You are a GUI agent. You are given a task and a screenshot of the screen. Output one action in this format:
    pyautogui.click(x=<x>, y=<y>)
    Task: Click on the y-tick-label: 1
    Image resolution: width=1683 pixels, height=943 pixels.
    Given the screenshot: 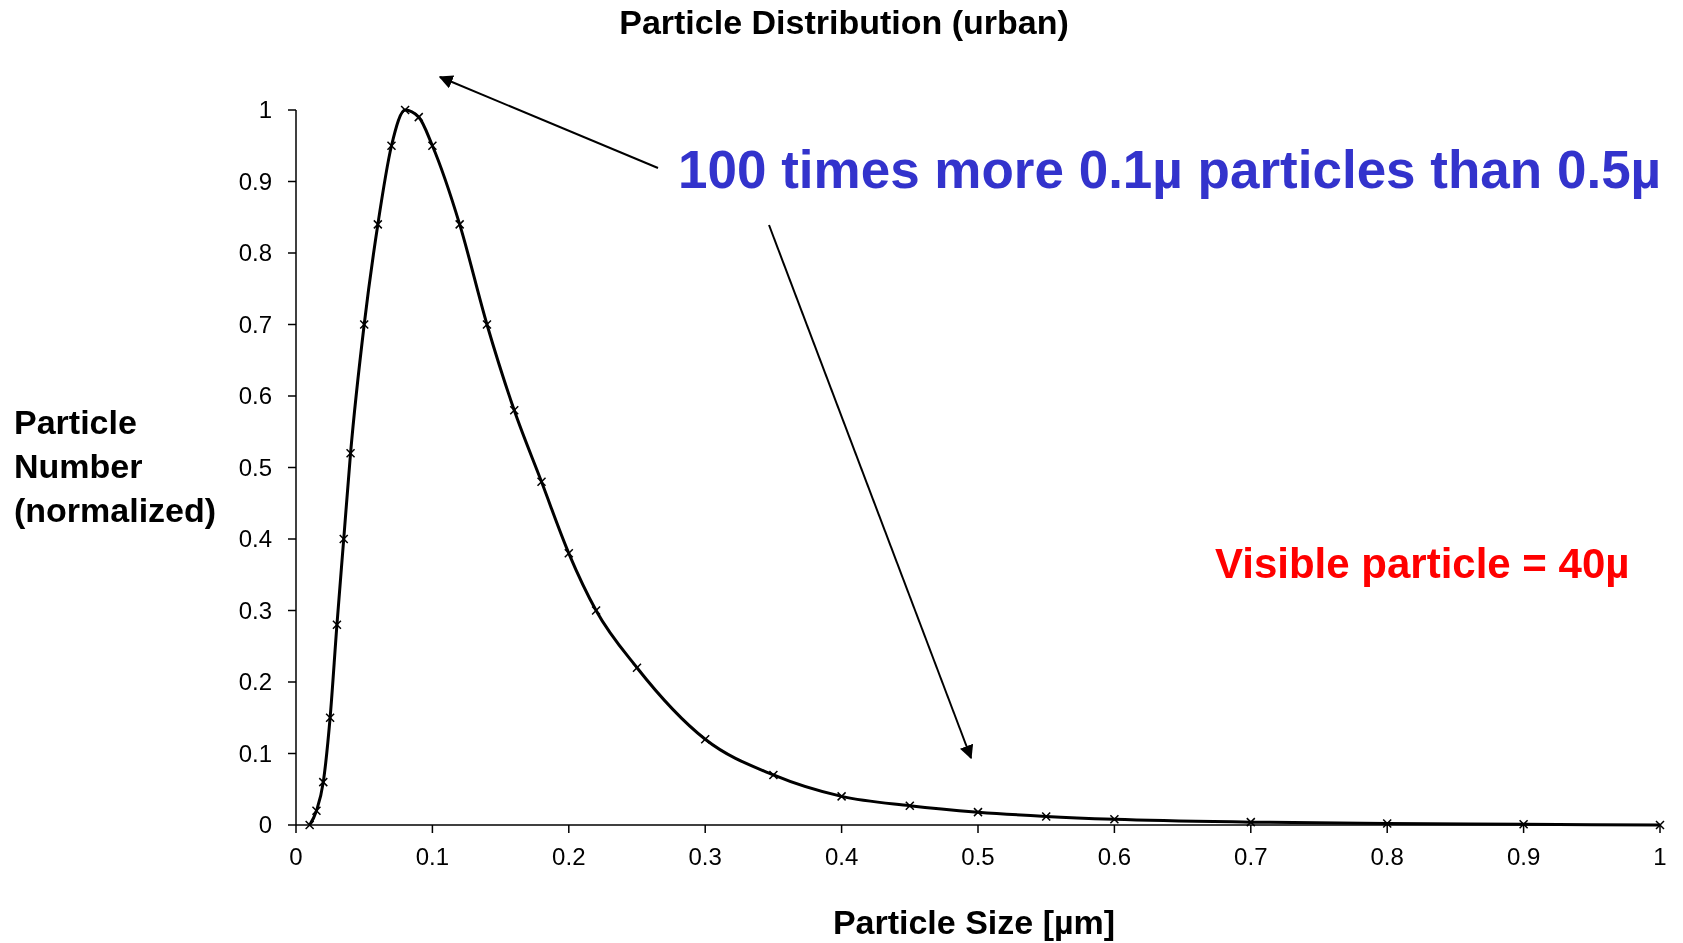 What is the action you would take?
    pyautogui.click(x=265, y=109)
    